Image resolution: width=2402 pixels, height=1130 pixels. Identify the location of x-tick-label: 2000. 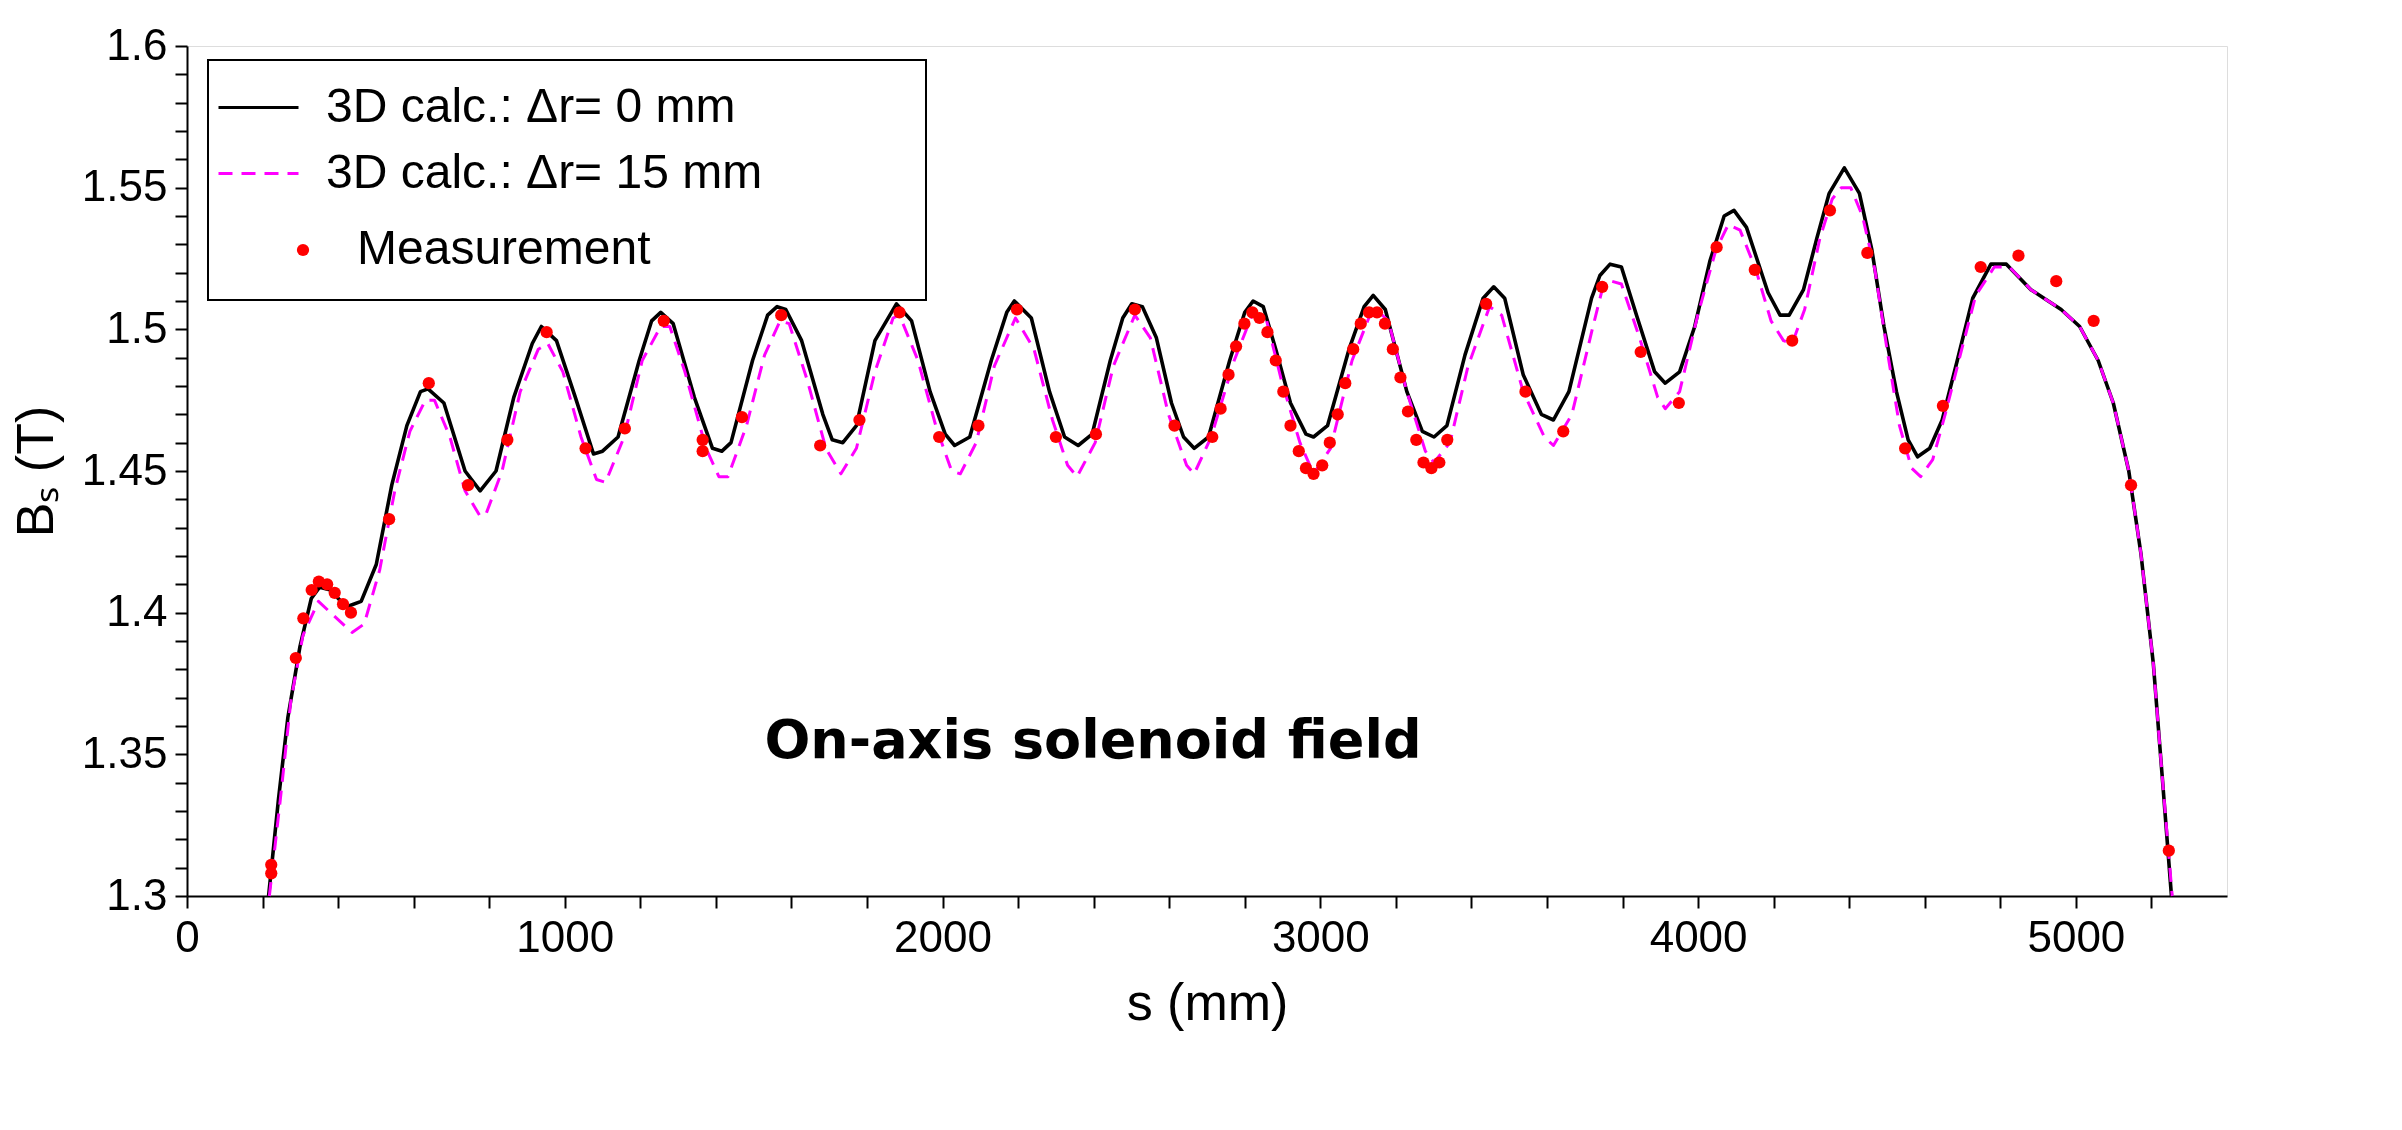
(943, 936).